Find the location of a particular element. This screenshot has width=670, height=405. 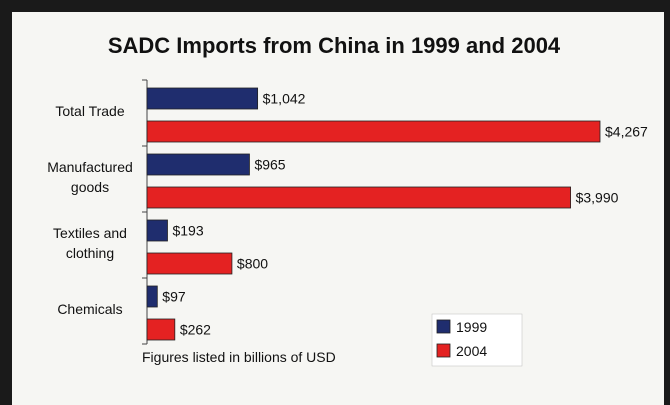

category-label: Chemicals is located at coordinates (89, 309).